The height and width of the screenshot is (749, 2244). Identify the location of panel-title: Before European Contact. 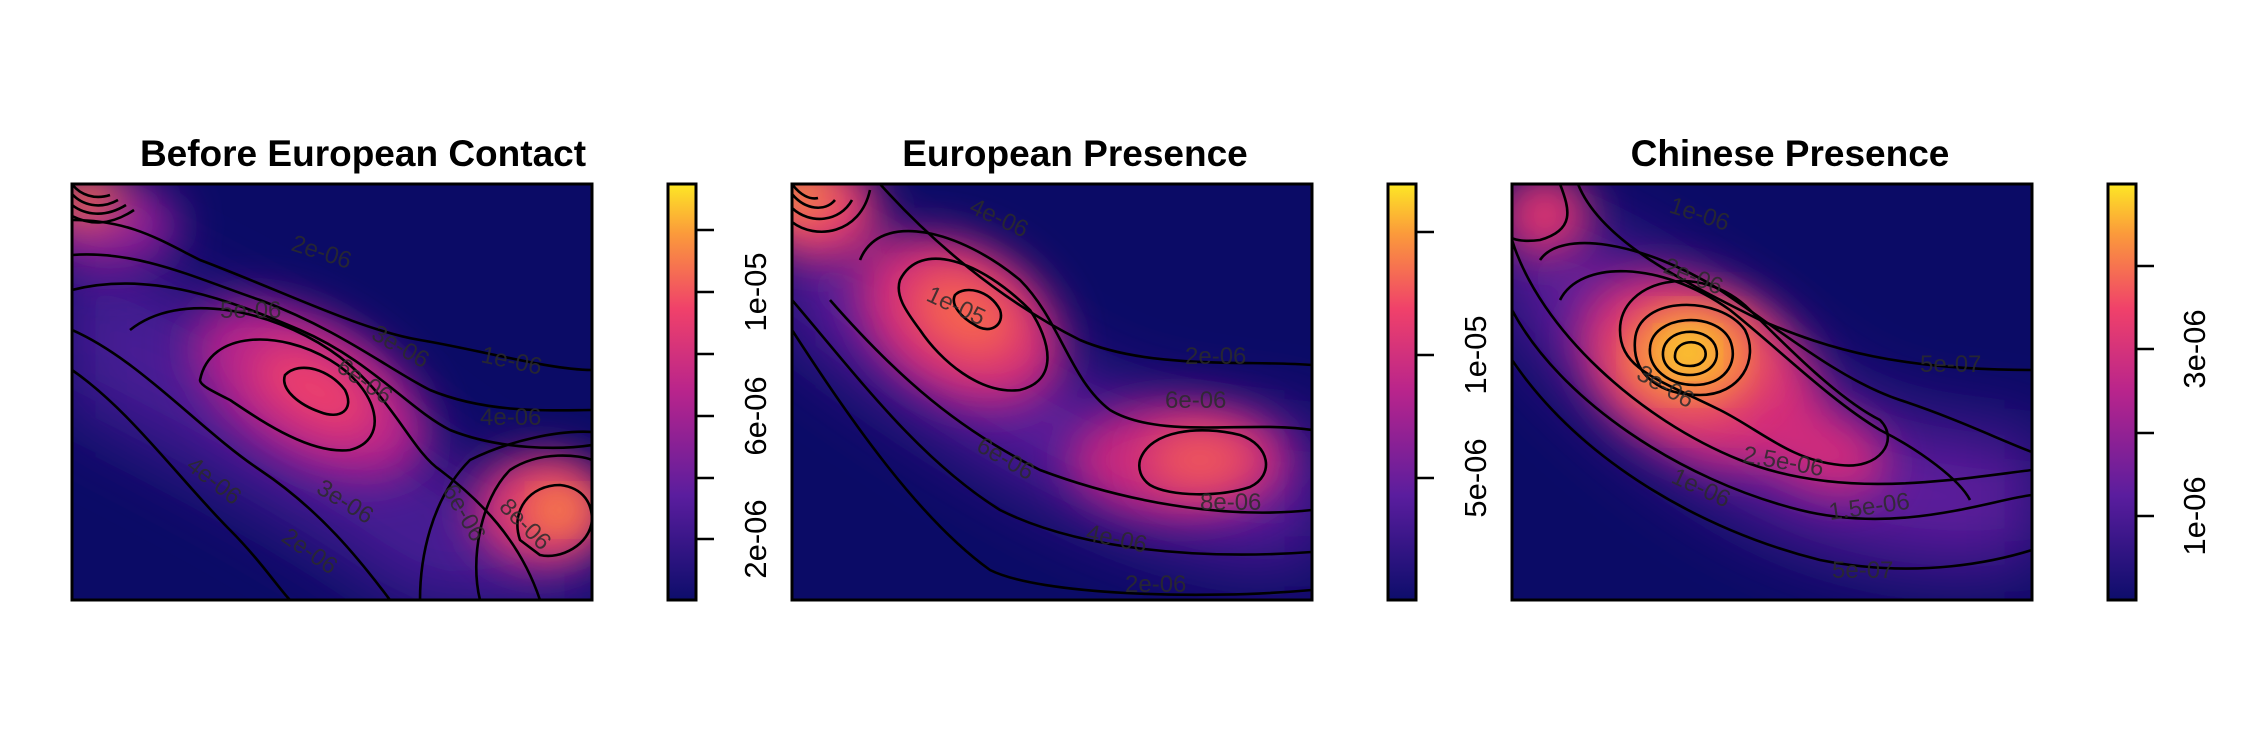
(363, 153).